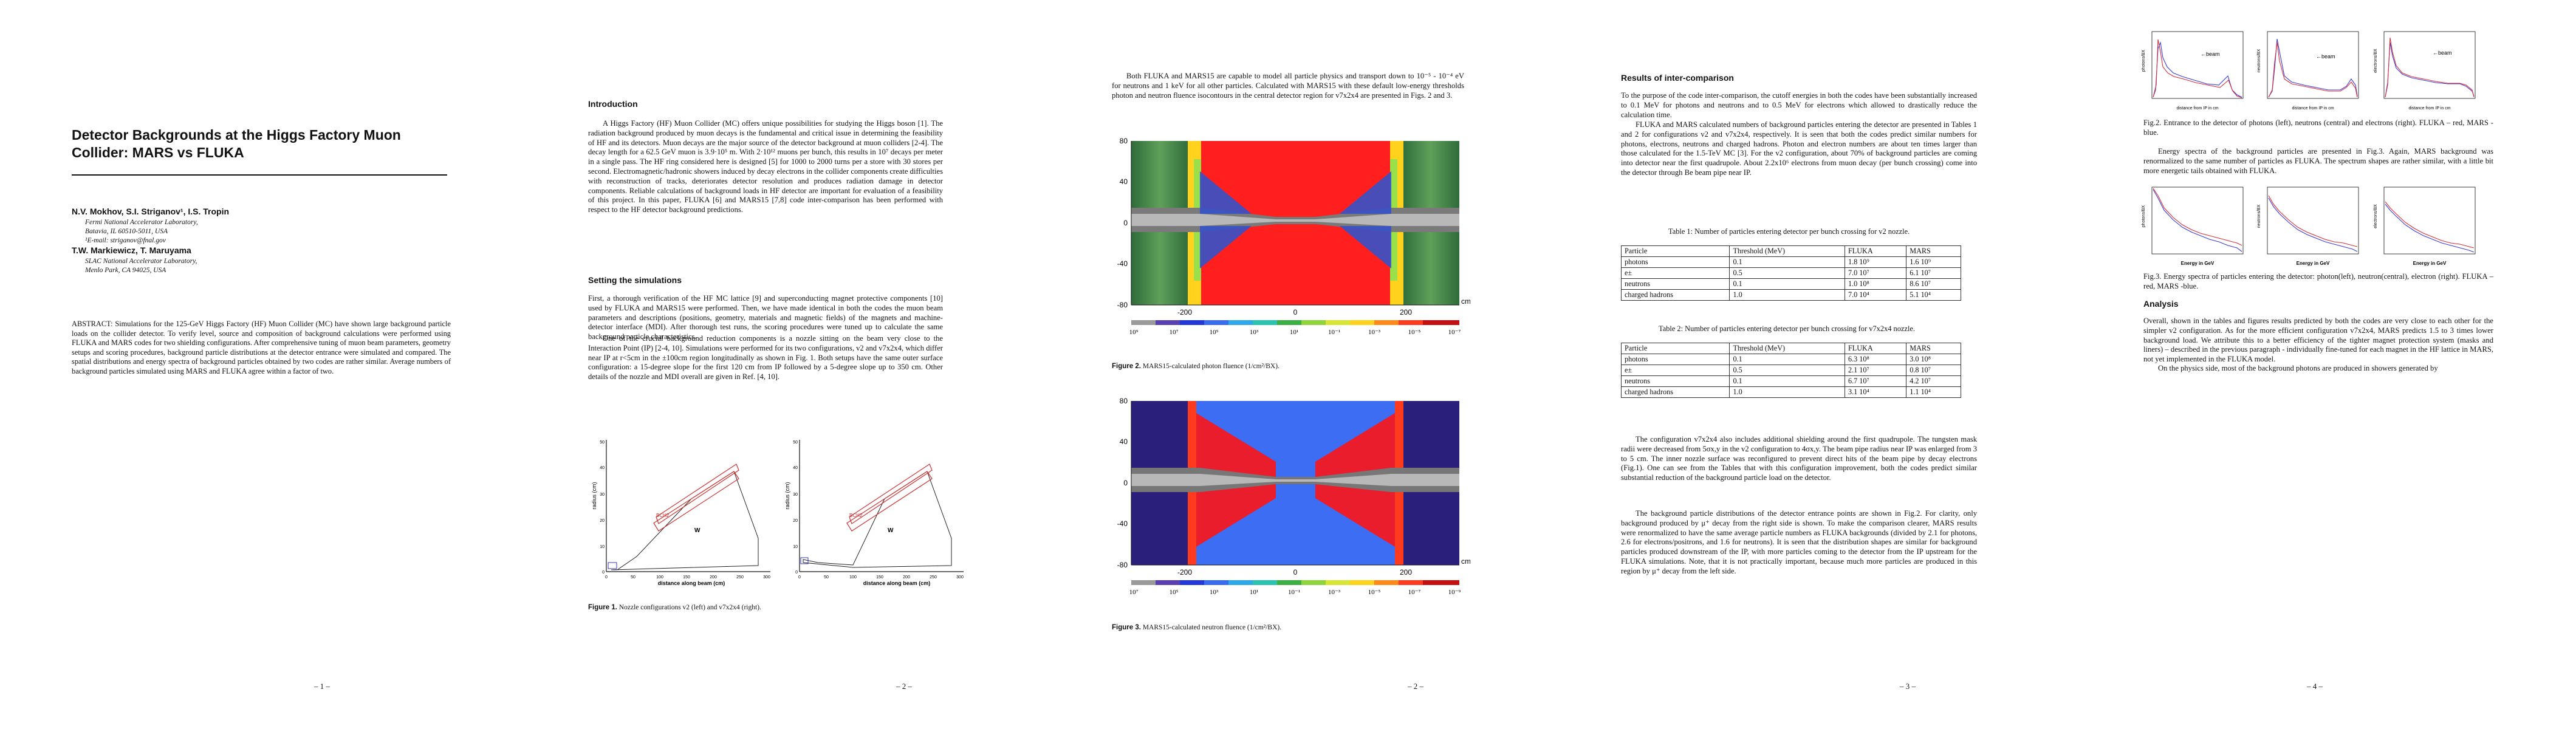 The width and height of the screenshot is (2576, 729). Describe the element at coordinates (2315, 686) in the screenshot. I see `page-number: – 4 –` at that location.